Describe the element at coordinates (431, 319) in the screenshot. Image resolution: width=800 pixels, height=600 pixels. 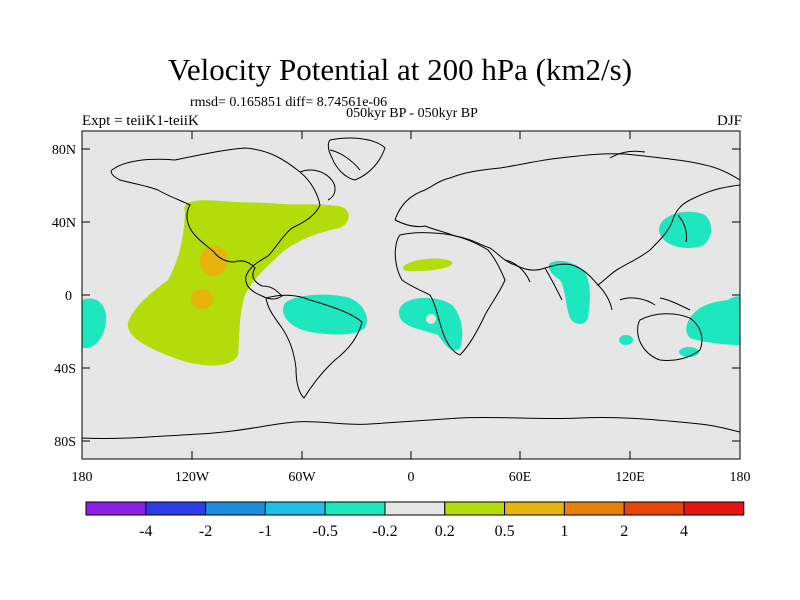
I see `land-hole-south-atlantic` at that location.